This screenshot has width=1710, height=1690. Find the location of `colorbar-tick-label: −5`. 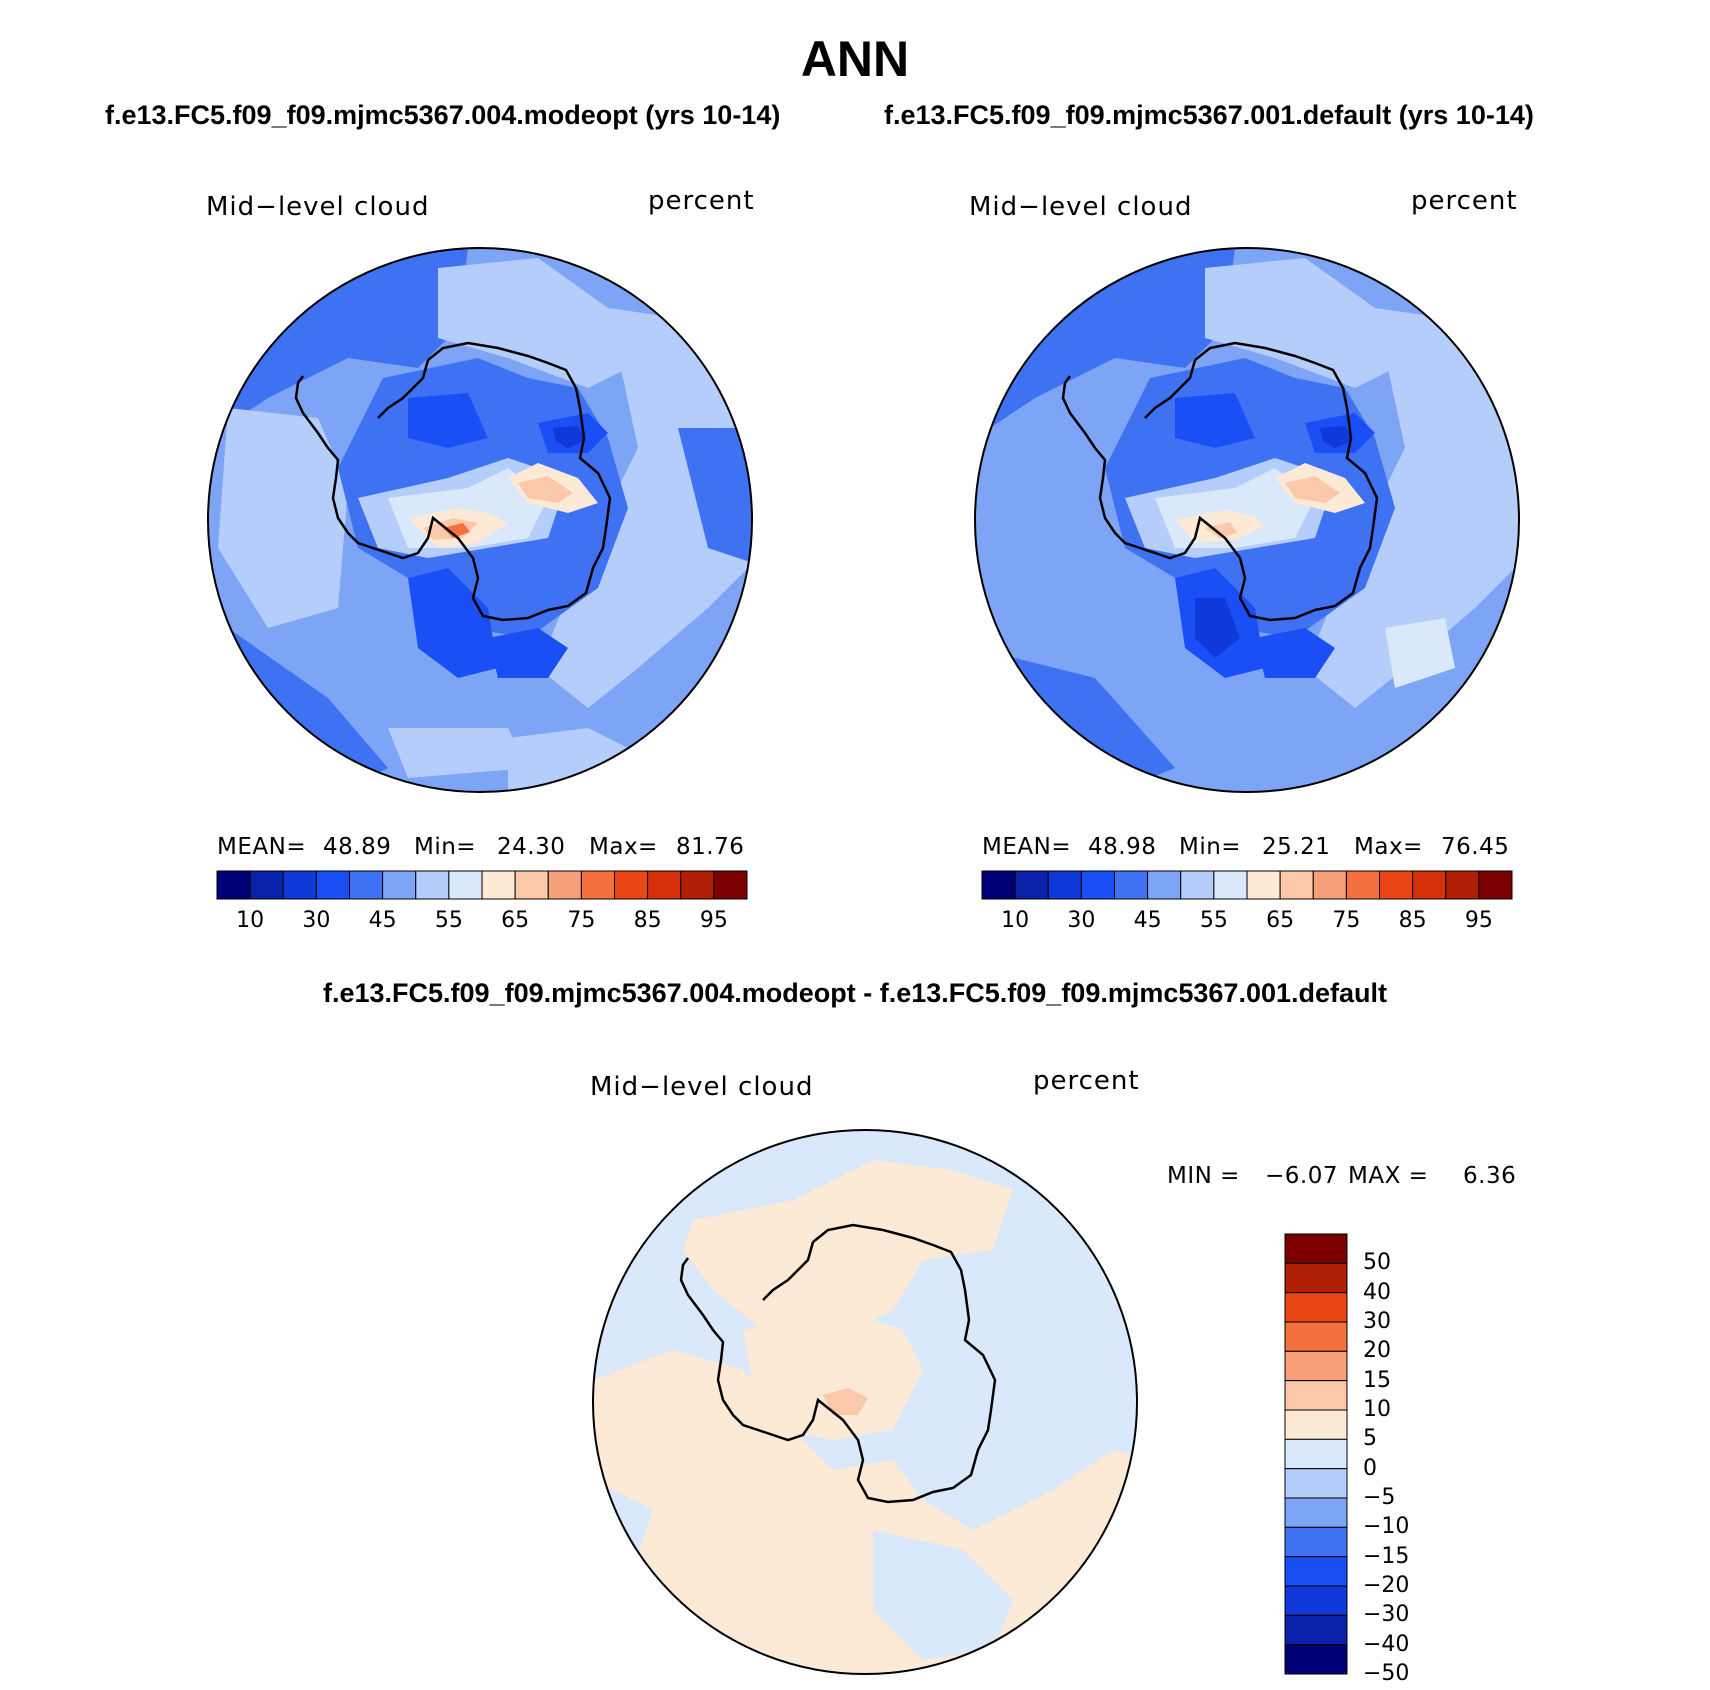

colorbar-tick-label: −5 is located at coordinates (1379, 1497).